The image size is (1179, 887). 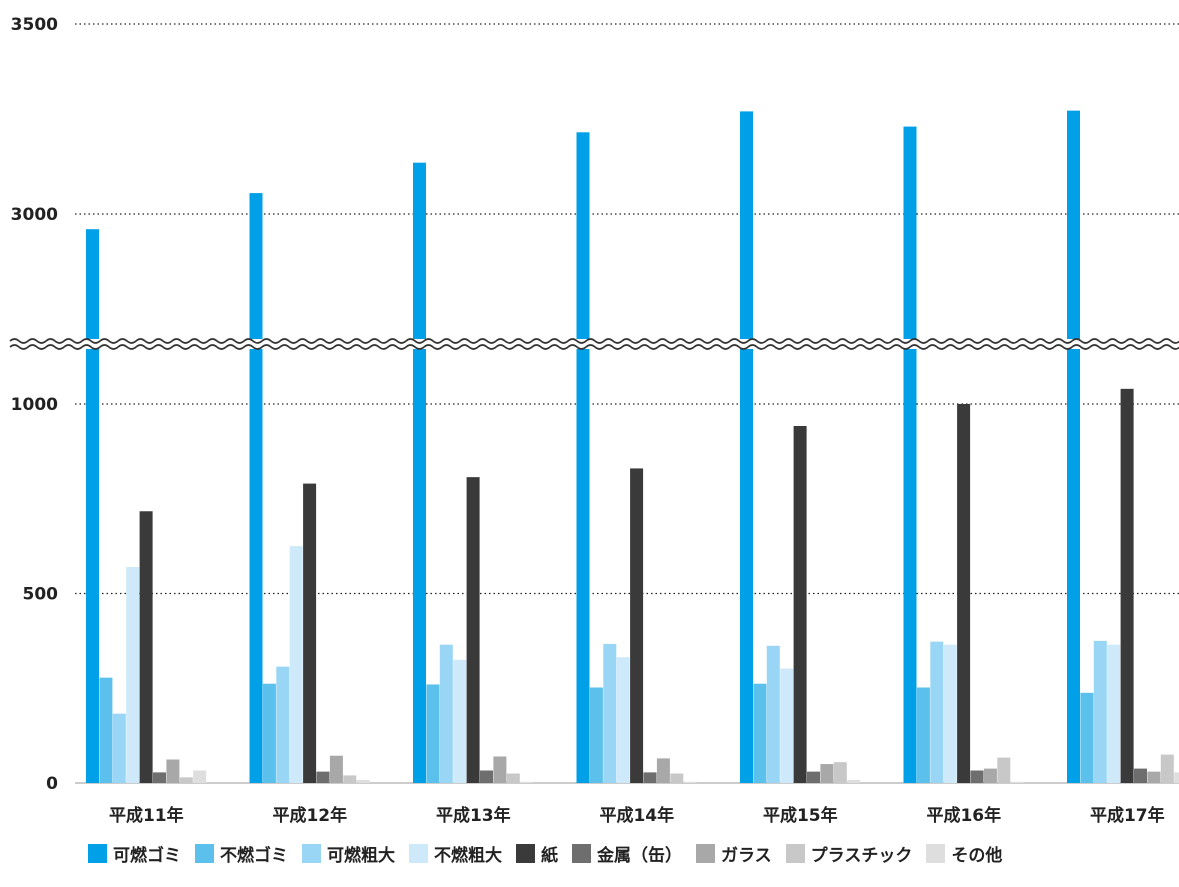 I want to click on legend-item: その他, so click(x=964, y=853).